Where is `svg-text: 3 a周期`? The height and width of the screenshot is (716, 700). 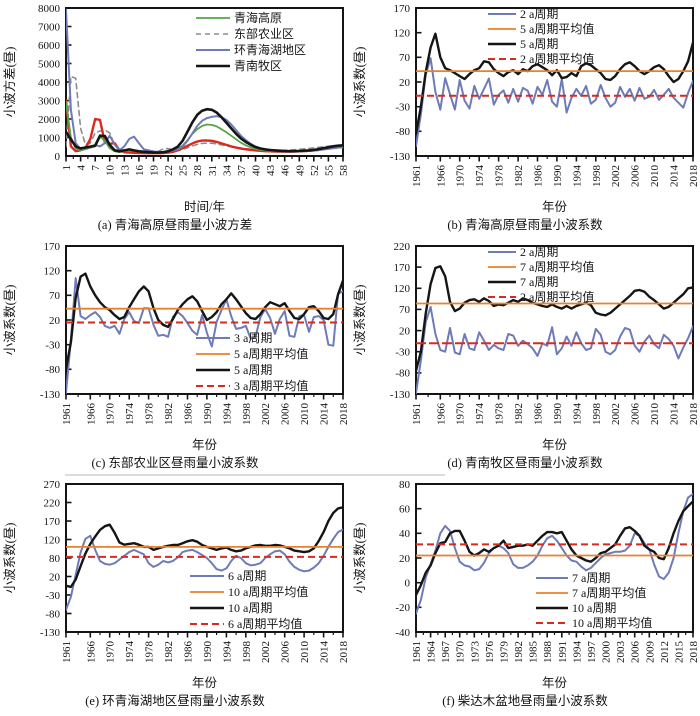
svg-text: 3 a周期 is located at coordinates (253, 338).